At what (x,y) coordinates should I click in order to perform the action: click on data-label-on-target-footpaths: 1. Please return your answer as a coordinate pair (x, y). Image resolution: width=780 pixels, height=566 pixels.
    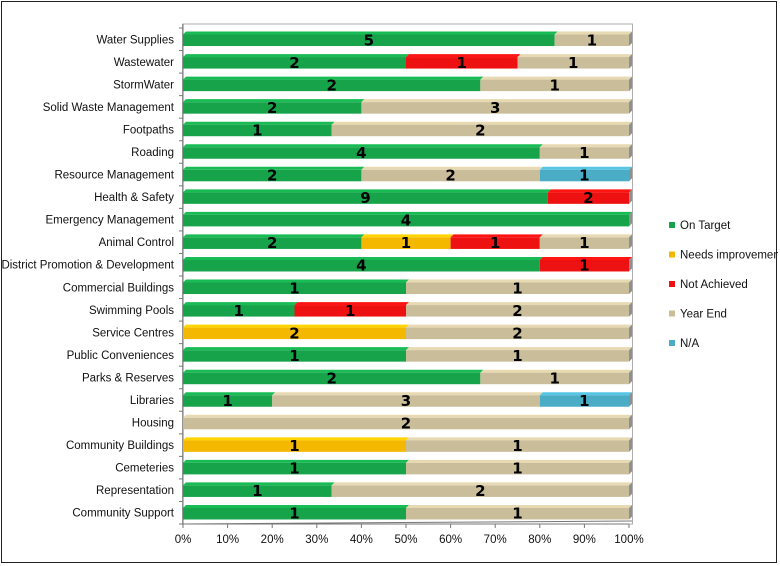
    Looking at the image, I should click on (257, 130).